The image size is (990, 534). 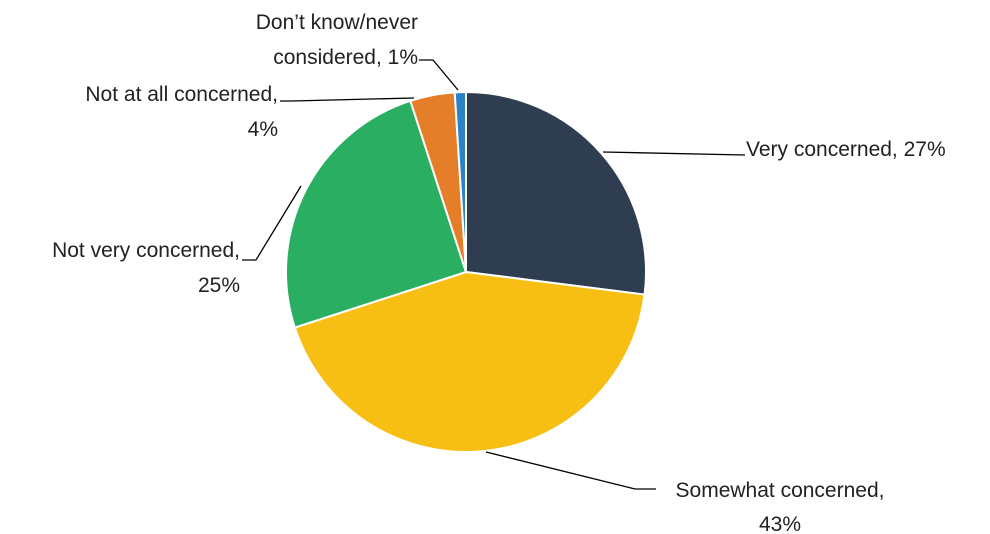 What do you see at coordinates (556, 193) in the screenshot?
I see `pie-slice-very-concerned` at bounding box center [556, 193].